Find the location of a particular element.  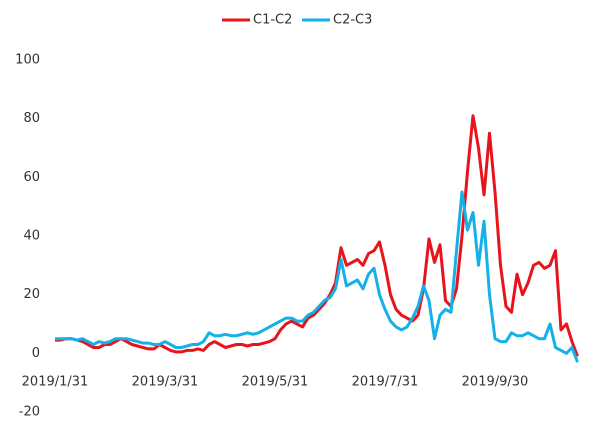

y-tick-label: 100 is located at coordinates (27, 60).